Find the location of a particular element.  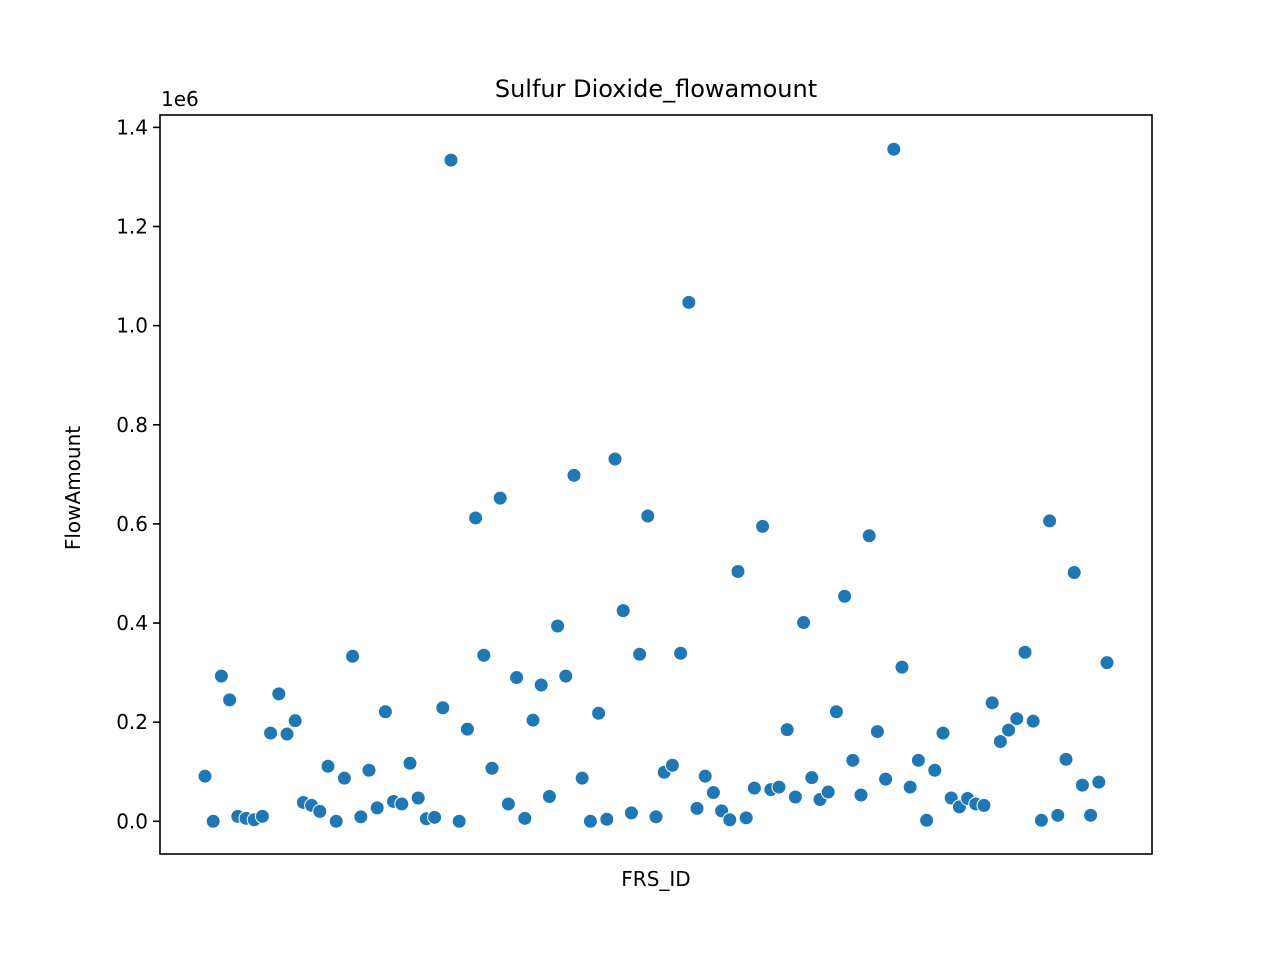

y-tick-label: 1.2 is located at coordinates (132, 227).